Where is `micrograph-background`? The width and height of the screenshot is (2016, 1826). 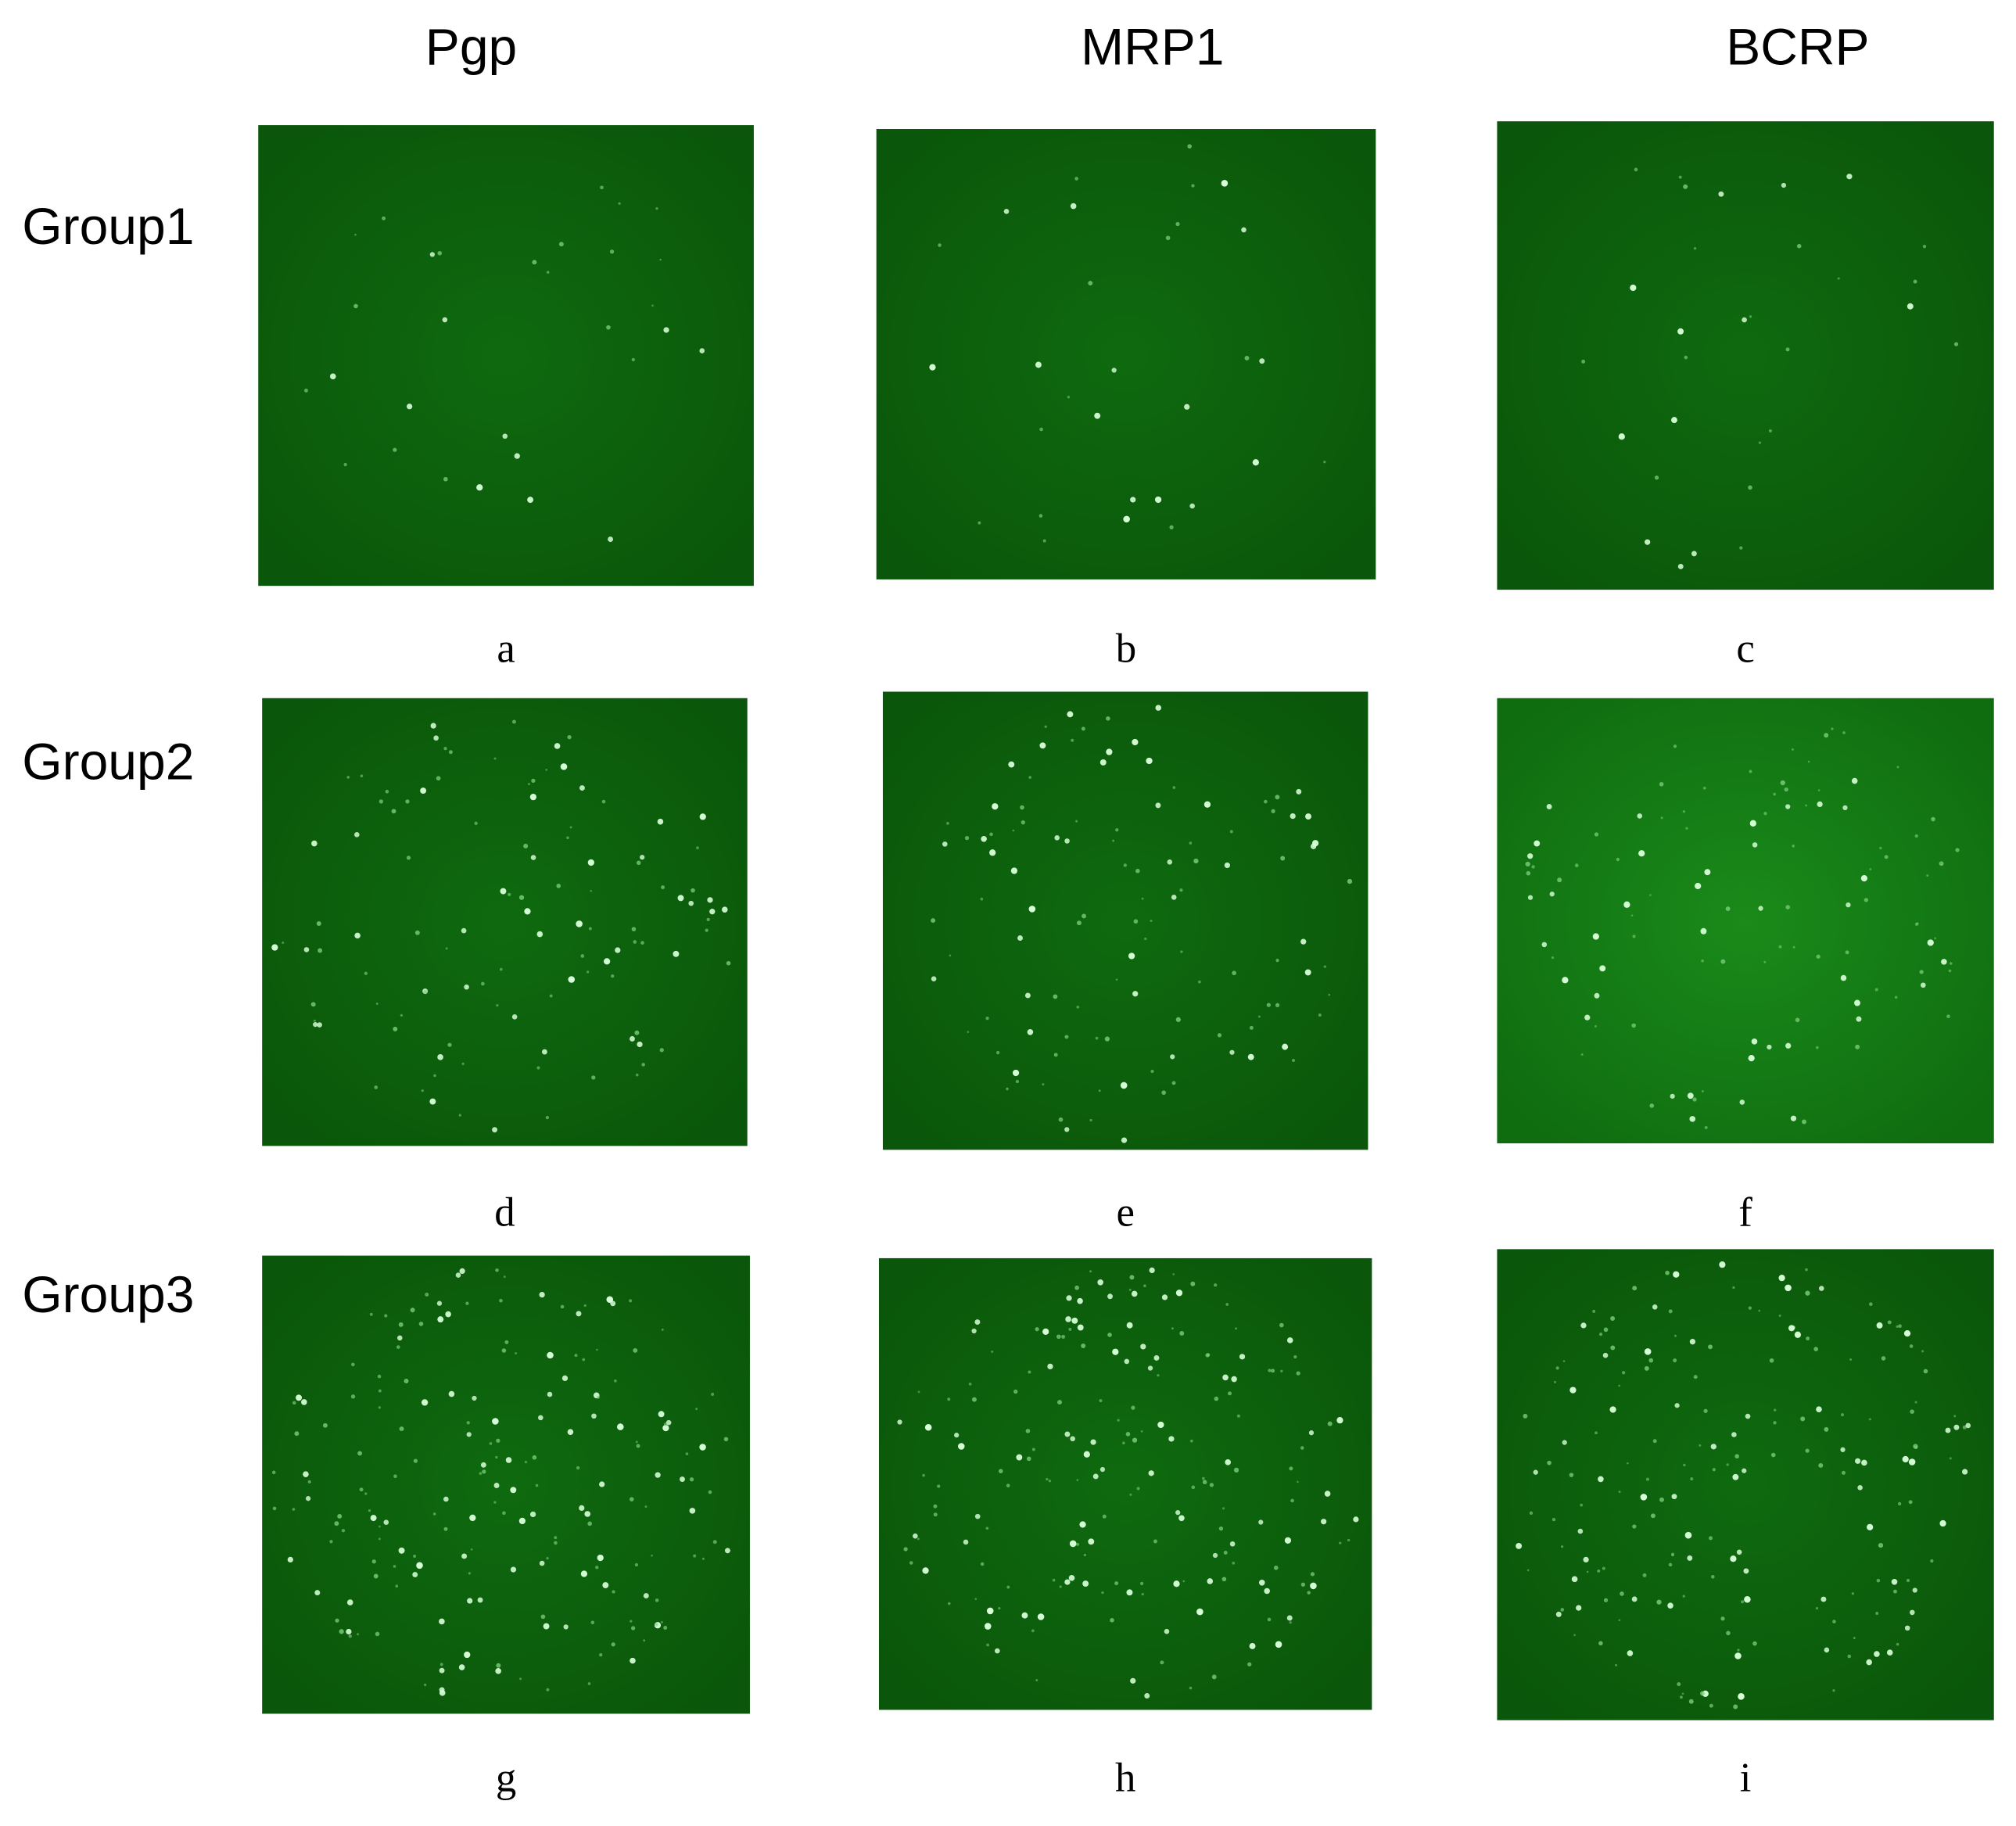 micrograph-background is located at coordinates (506, 356).